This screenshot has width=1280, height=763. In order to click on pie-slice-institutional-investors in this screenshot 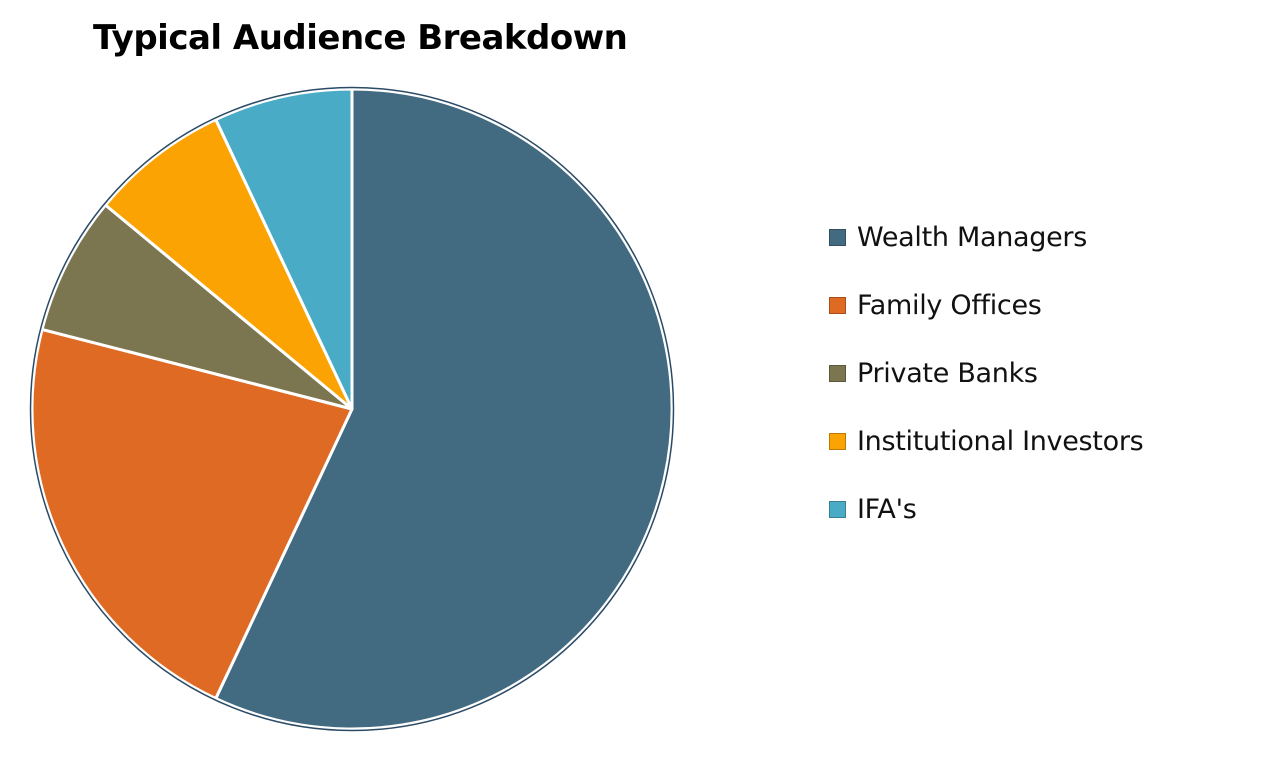, I will do `click(228, 264)`.